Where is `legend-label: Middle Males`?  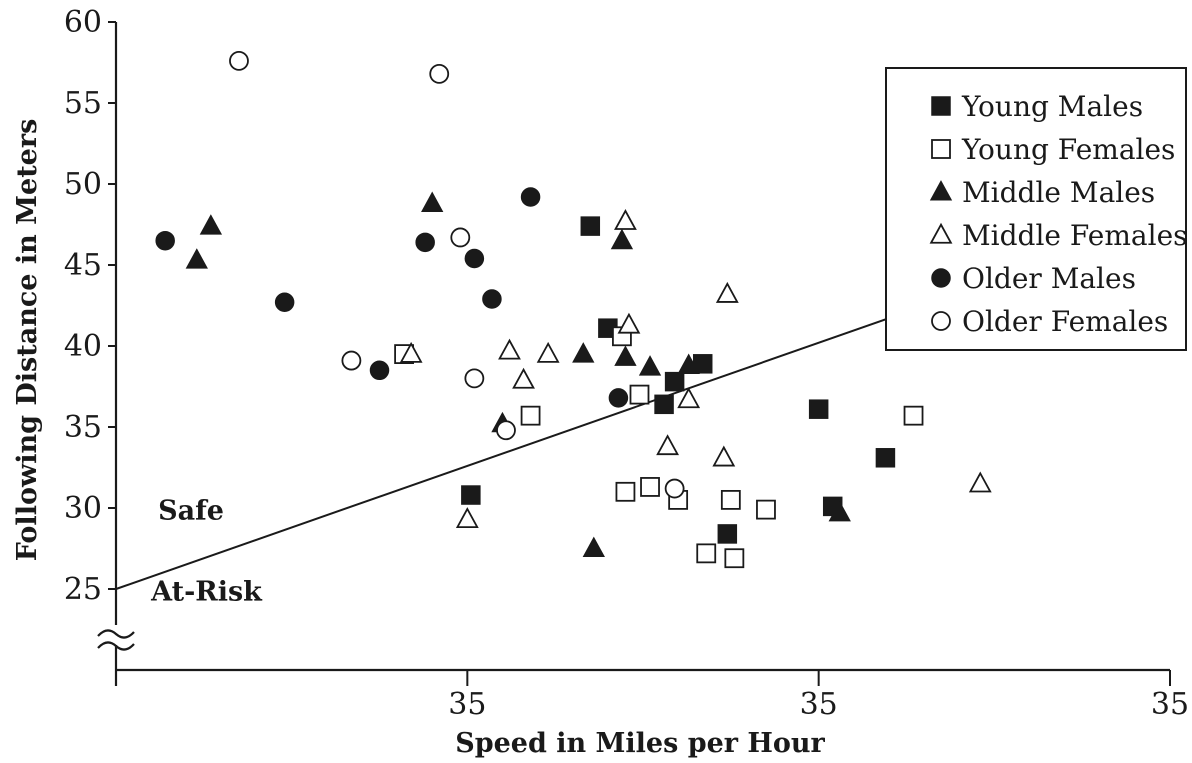 legend-label: Middle Males is located at coordinates (1058, 192).